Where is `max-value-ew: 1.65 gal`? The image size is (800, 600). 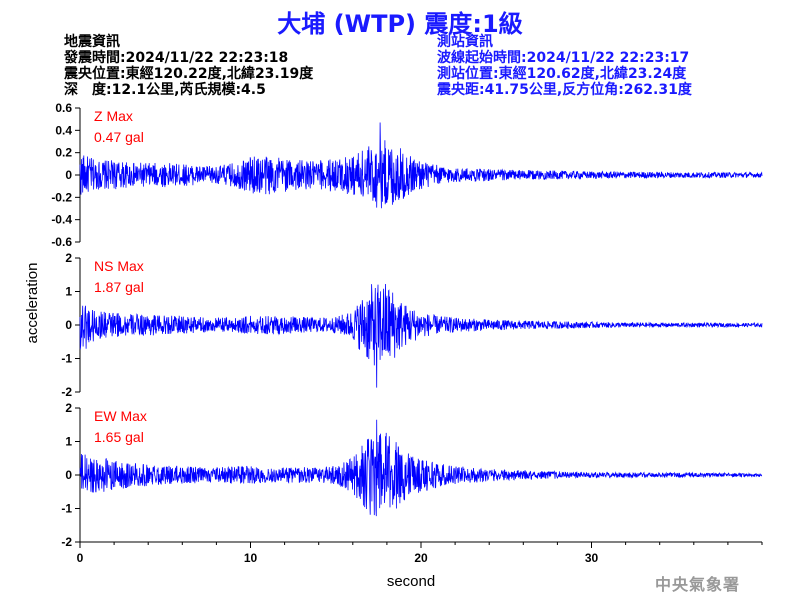
max-value-ew: 1.65 gal is located at coordinates (119, 437).